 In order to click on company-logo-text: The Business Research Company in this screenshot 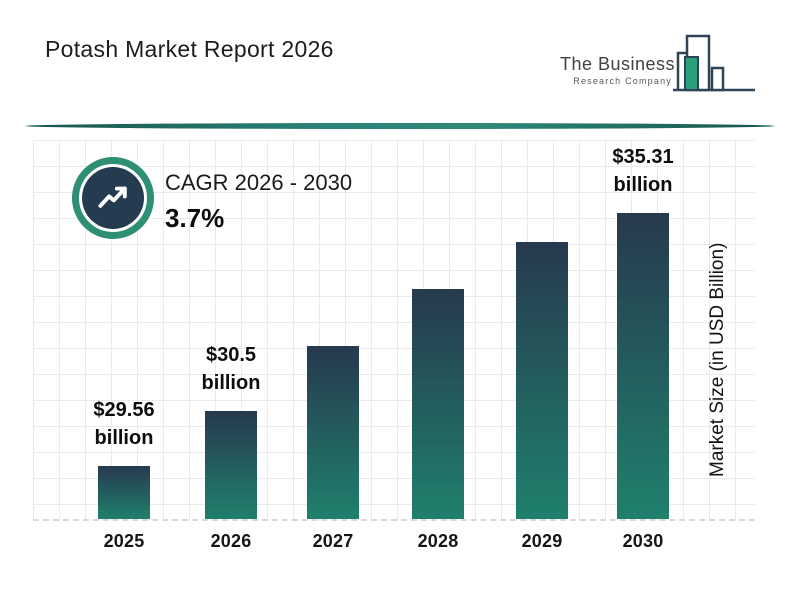, I will do `click(618, 70)`.